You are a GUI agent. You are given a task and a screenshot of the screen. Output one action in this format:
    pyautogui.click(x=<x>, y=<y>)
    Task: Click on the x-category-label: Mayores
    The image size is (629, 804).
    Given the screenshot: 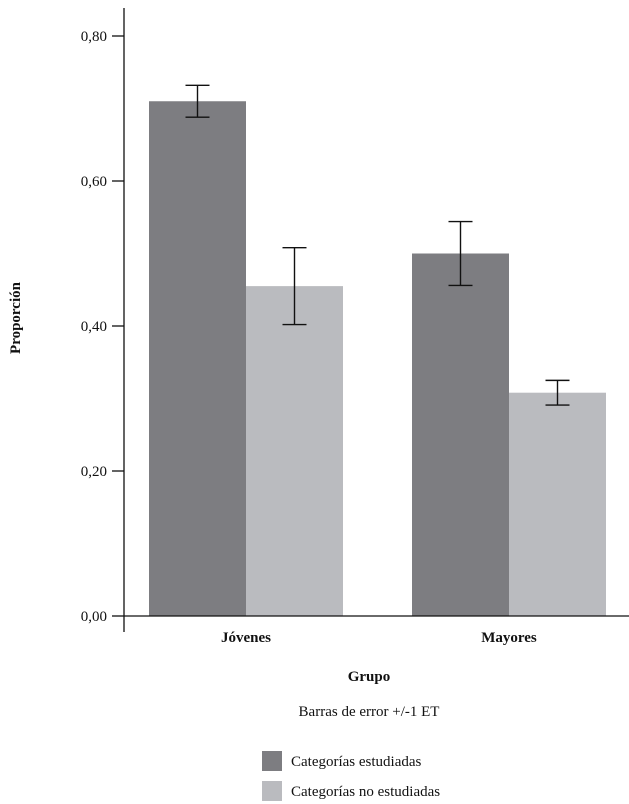 What is the action you would take?
    pyautogui.click(x=509, y=638)
    